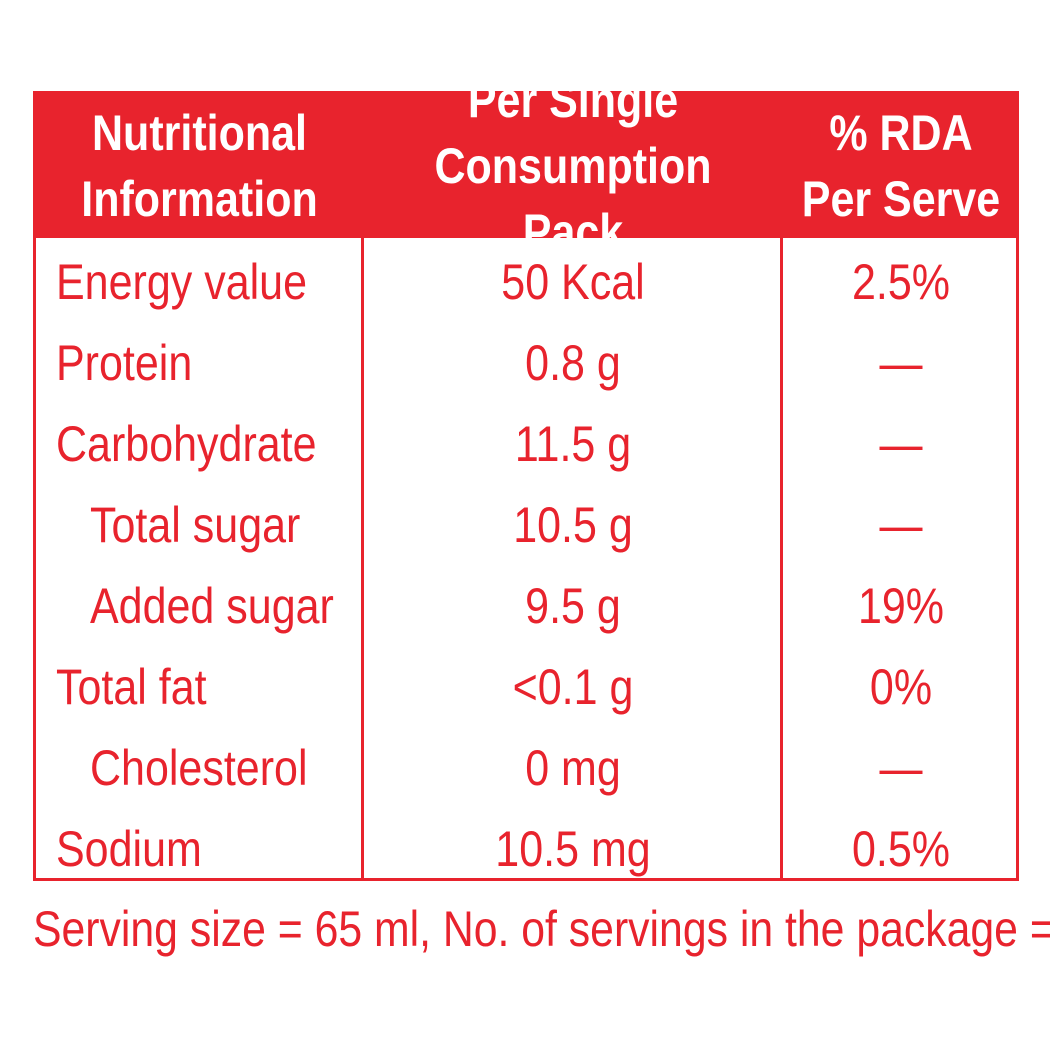 This screenshot has width=1050, height=1050. I want to click on nutrient-name: Sodium, so click(129, 849).